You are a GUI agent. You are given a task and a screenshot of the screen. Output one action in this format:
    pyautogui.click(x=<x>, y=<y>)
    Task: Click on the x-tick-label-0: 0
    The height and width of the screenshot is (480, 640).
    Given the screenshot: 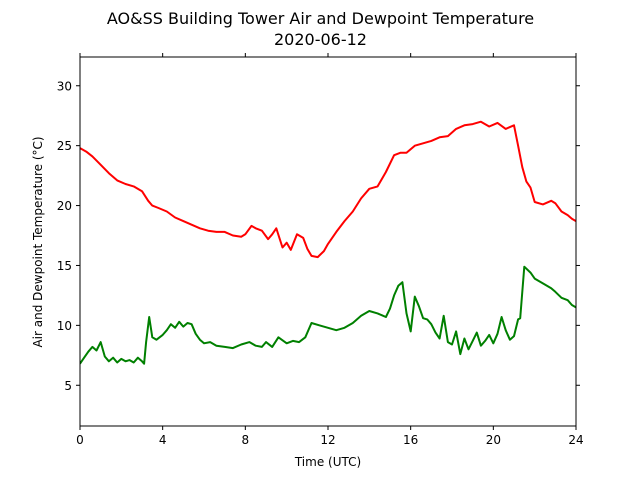 What is the action you would take?
    pyautogui.click(x=80, y=440)
    